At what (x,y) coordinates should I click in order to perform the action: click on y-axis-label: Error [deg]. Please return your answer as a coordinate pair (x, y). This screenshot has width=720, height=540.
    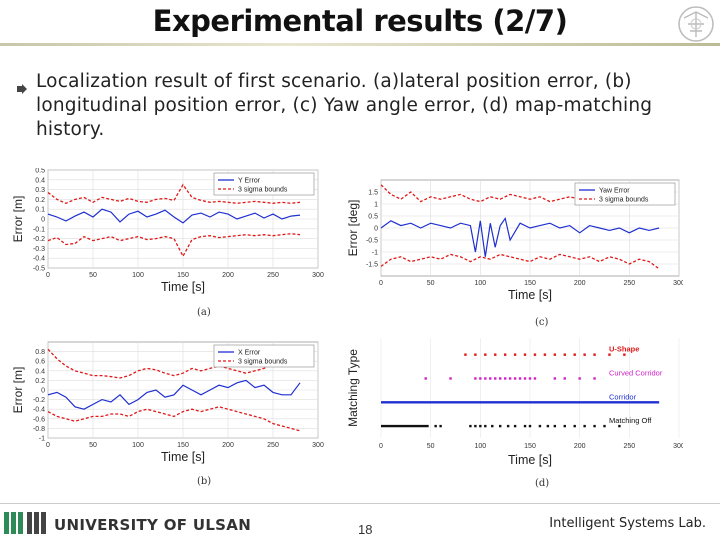
    Looking at the image, I should click on (353, 228).